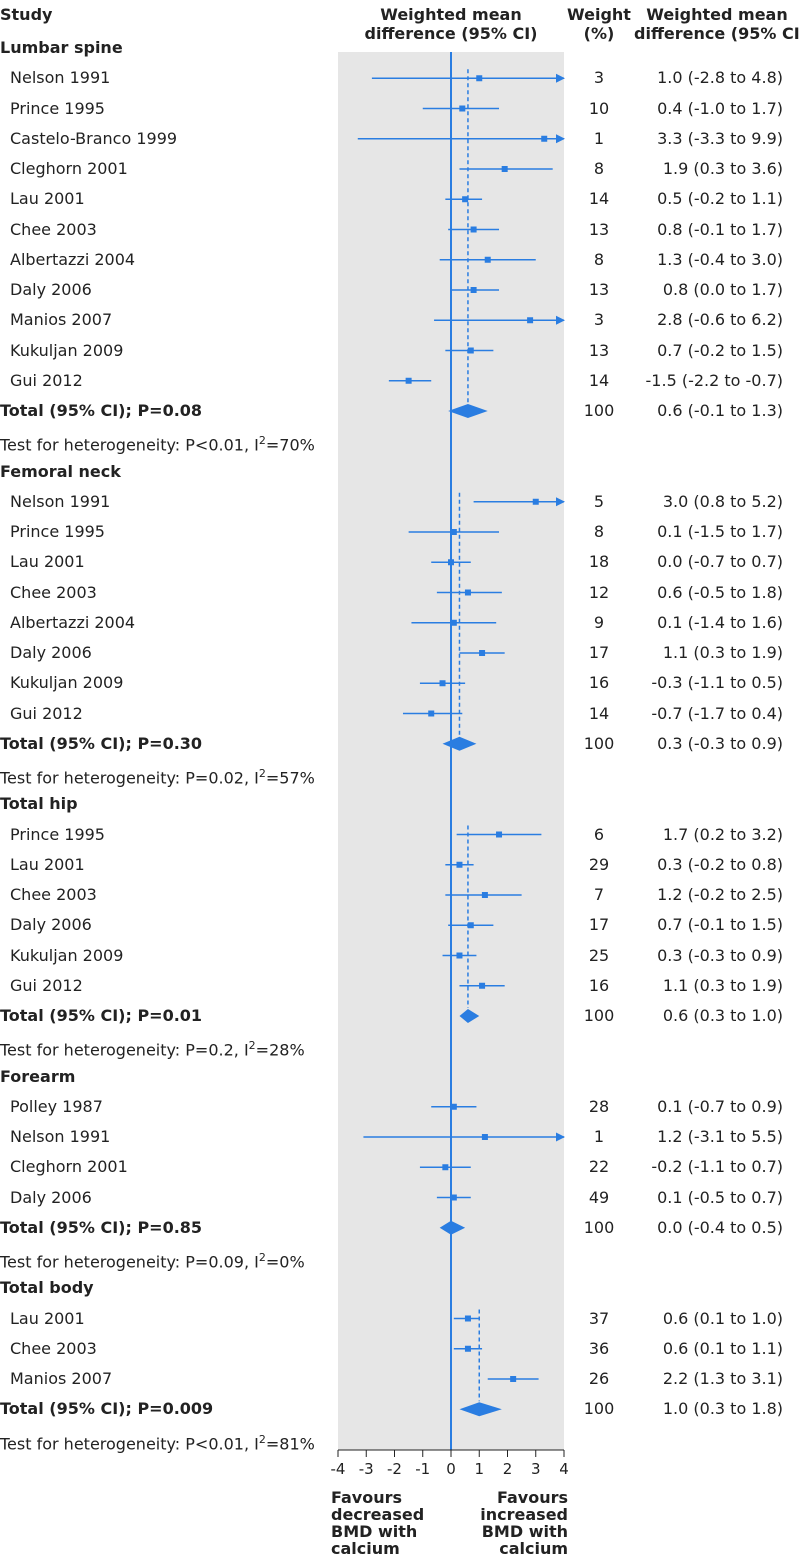 Image resolution: width=800 pixels, height=1567 pixels. Describe the element at coordinates (720, 592) in the screenshot. I see `ci-text: 0.6 (-0.5 to 1.8)` at that location.